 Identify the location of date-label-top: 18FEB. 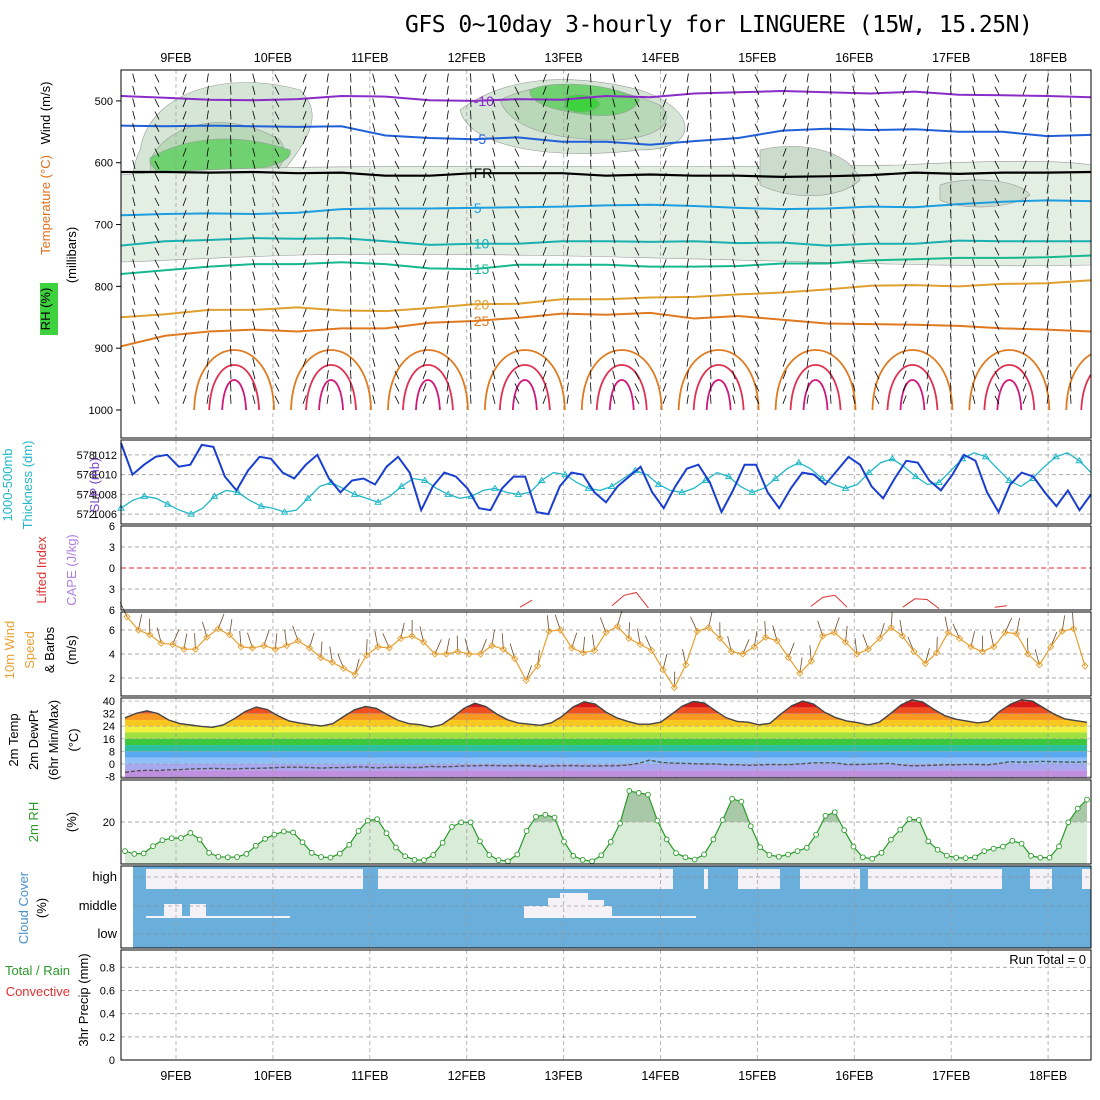
(1048, 58).